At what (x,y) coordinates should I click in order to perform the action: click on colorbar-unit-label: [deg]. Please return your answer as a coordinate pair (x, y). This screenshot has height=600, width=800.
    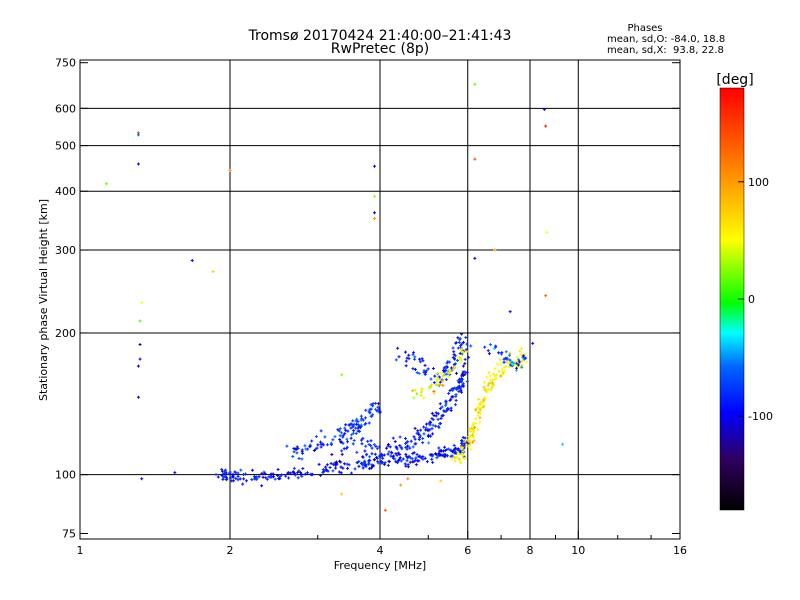
    Looking at the image, I should click on (734, 80).